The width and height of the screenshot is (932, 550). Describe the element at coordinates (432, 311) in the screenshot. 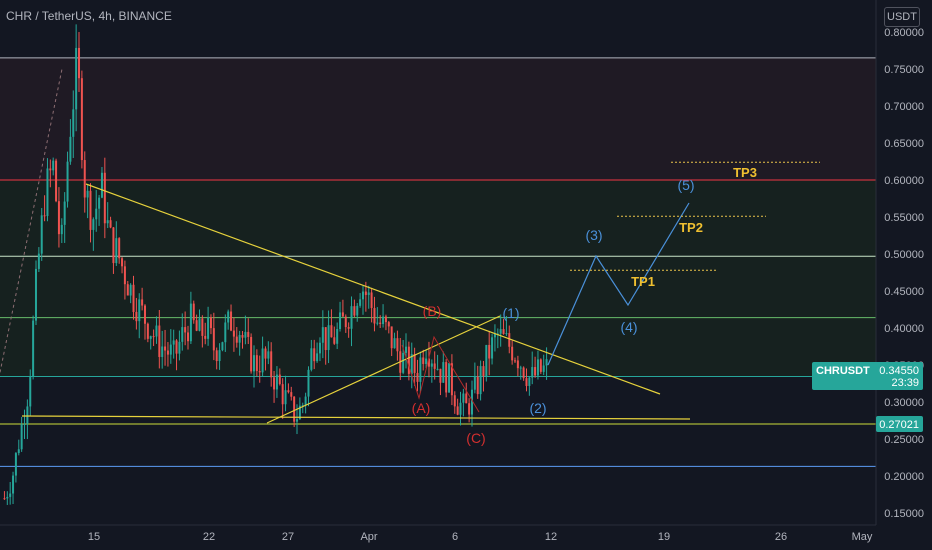

I see `wave-label: (B)` at that location.